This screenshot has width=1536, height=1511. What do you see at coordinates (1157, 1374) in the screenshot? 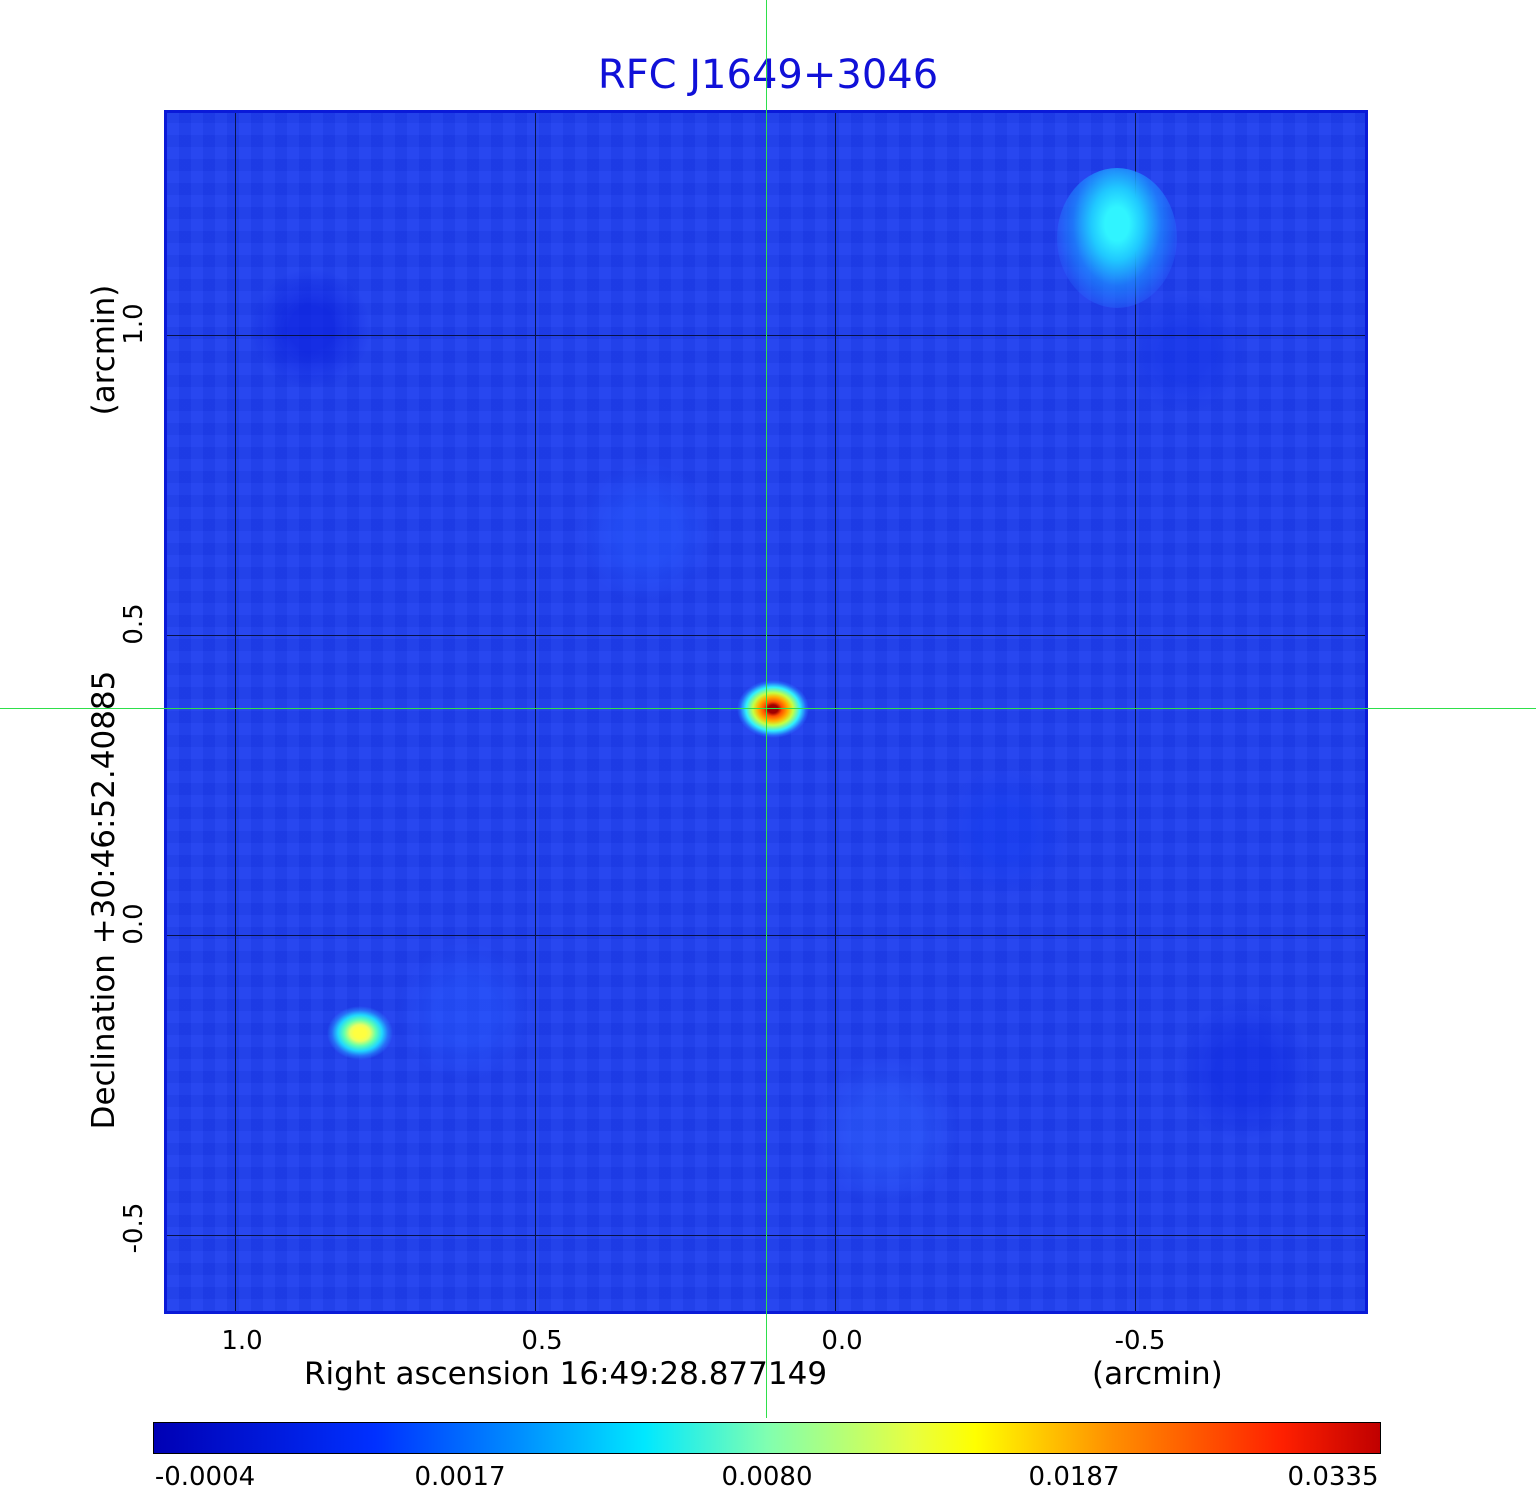
I see `x-axis-unit: (arcmin)` at bounding box center [1157, 1374].